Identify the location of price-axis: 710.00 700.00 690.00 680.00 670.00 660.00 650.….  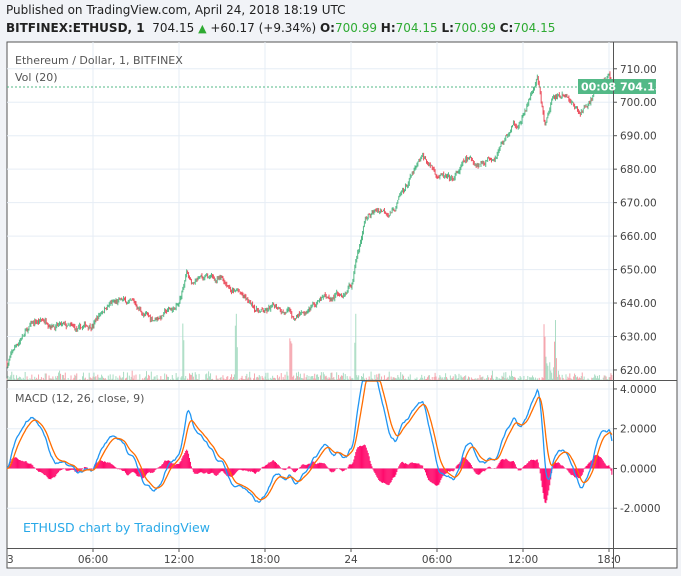
(635, 220).